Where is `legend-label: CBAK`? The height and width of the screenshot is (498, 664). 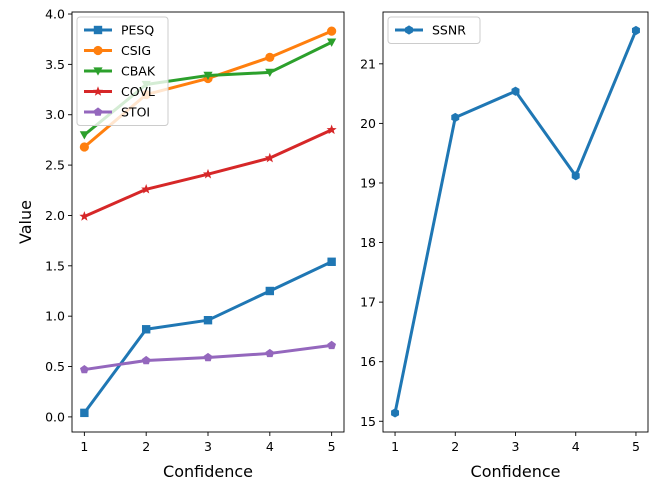
legend-label: CBAK is located at coordinates (138, 71).